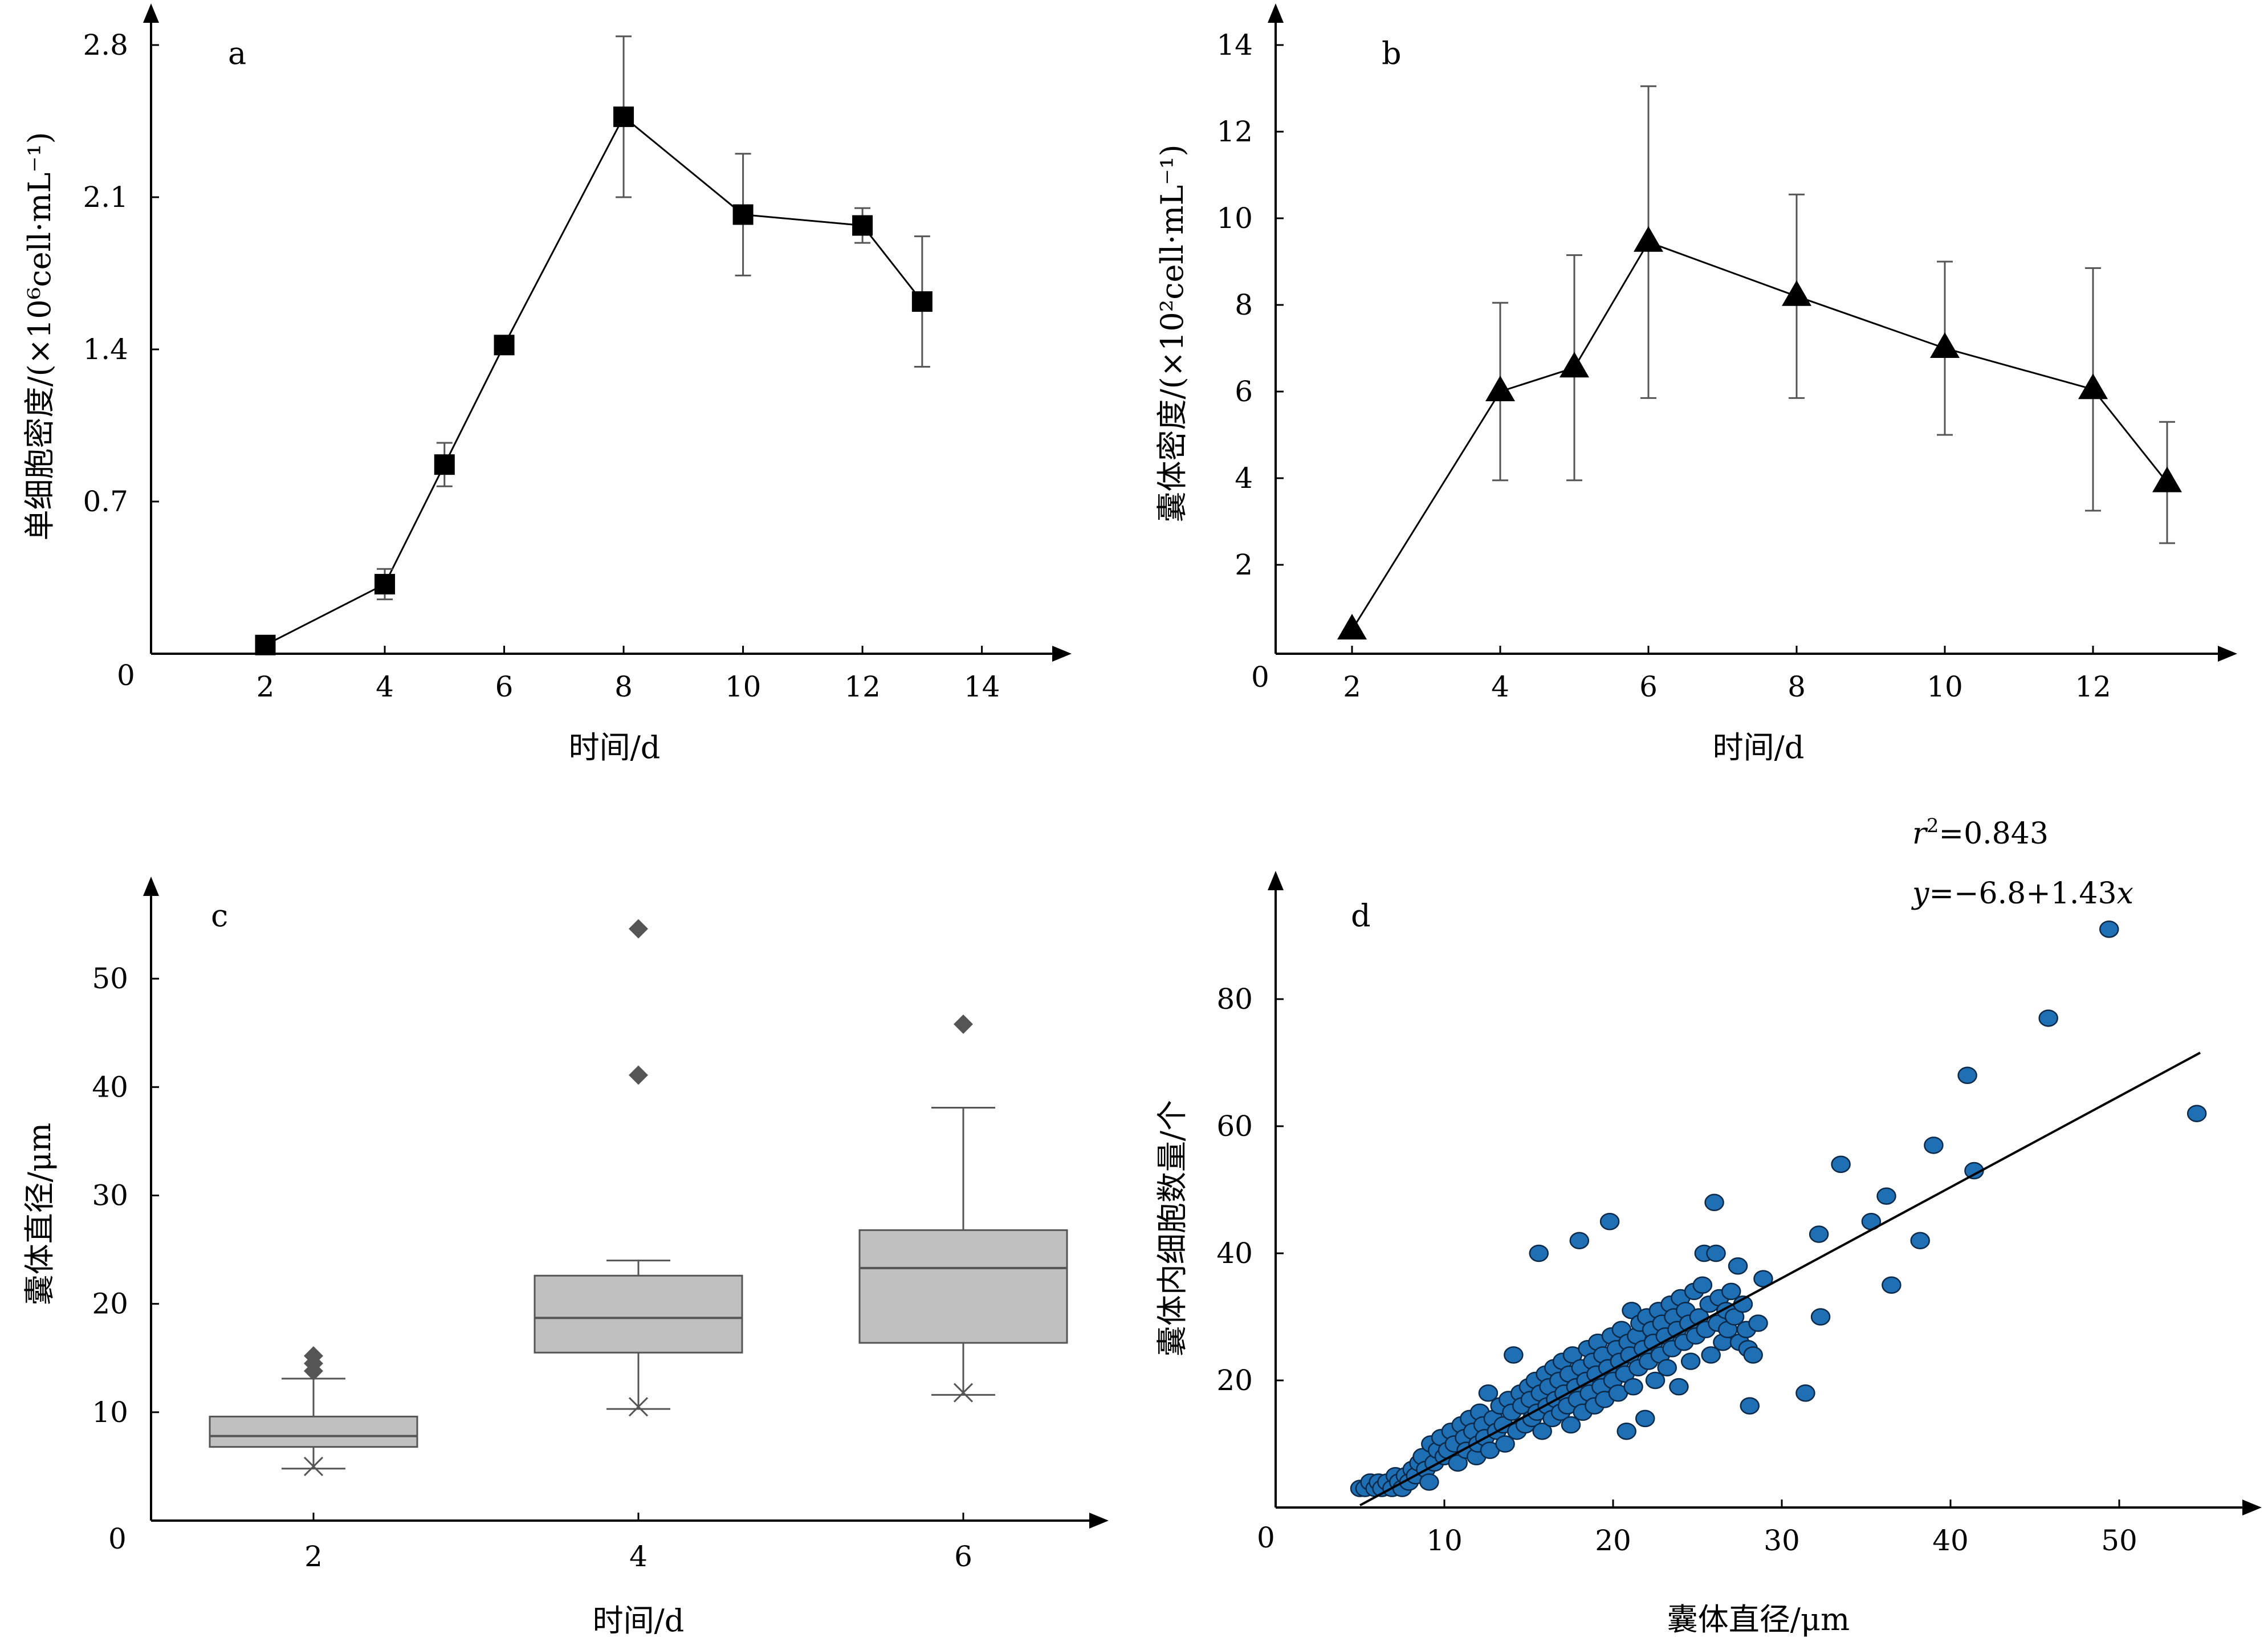 This screenshot has height=1646, width=2268. What do you see at coordinates (623, 687) in the screenshot?
I see `a-xtick-label: 8` at bounding box center [623, 687].